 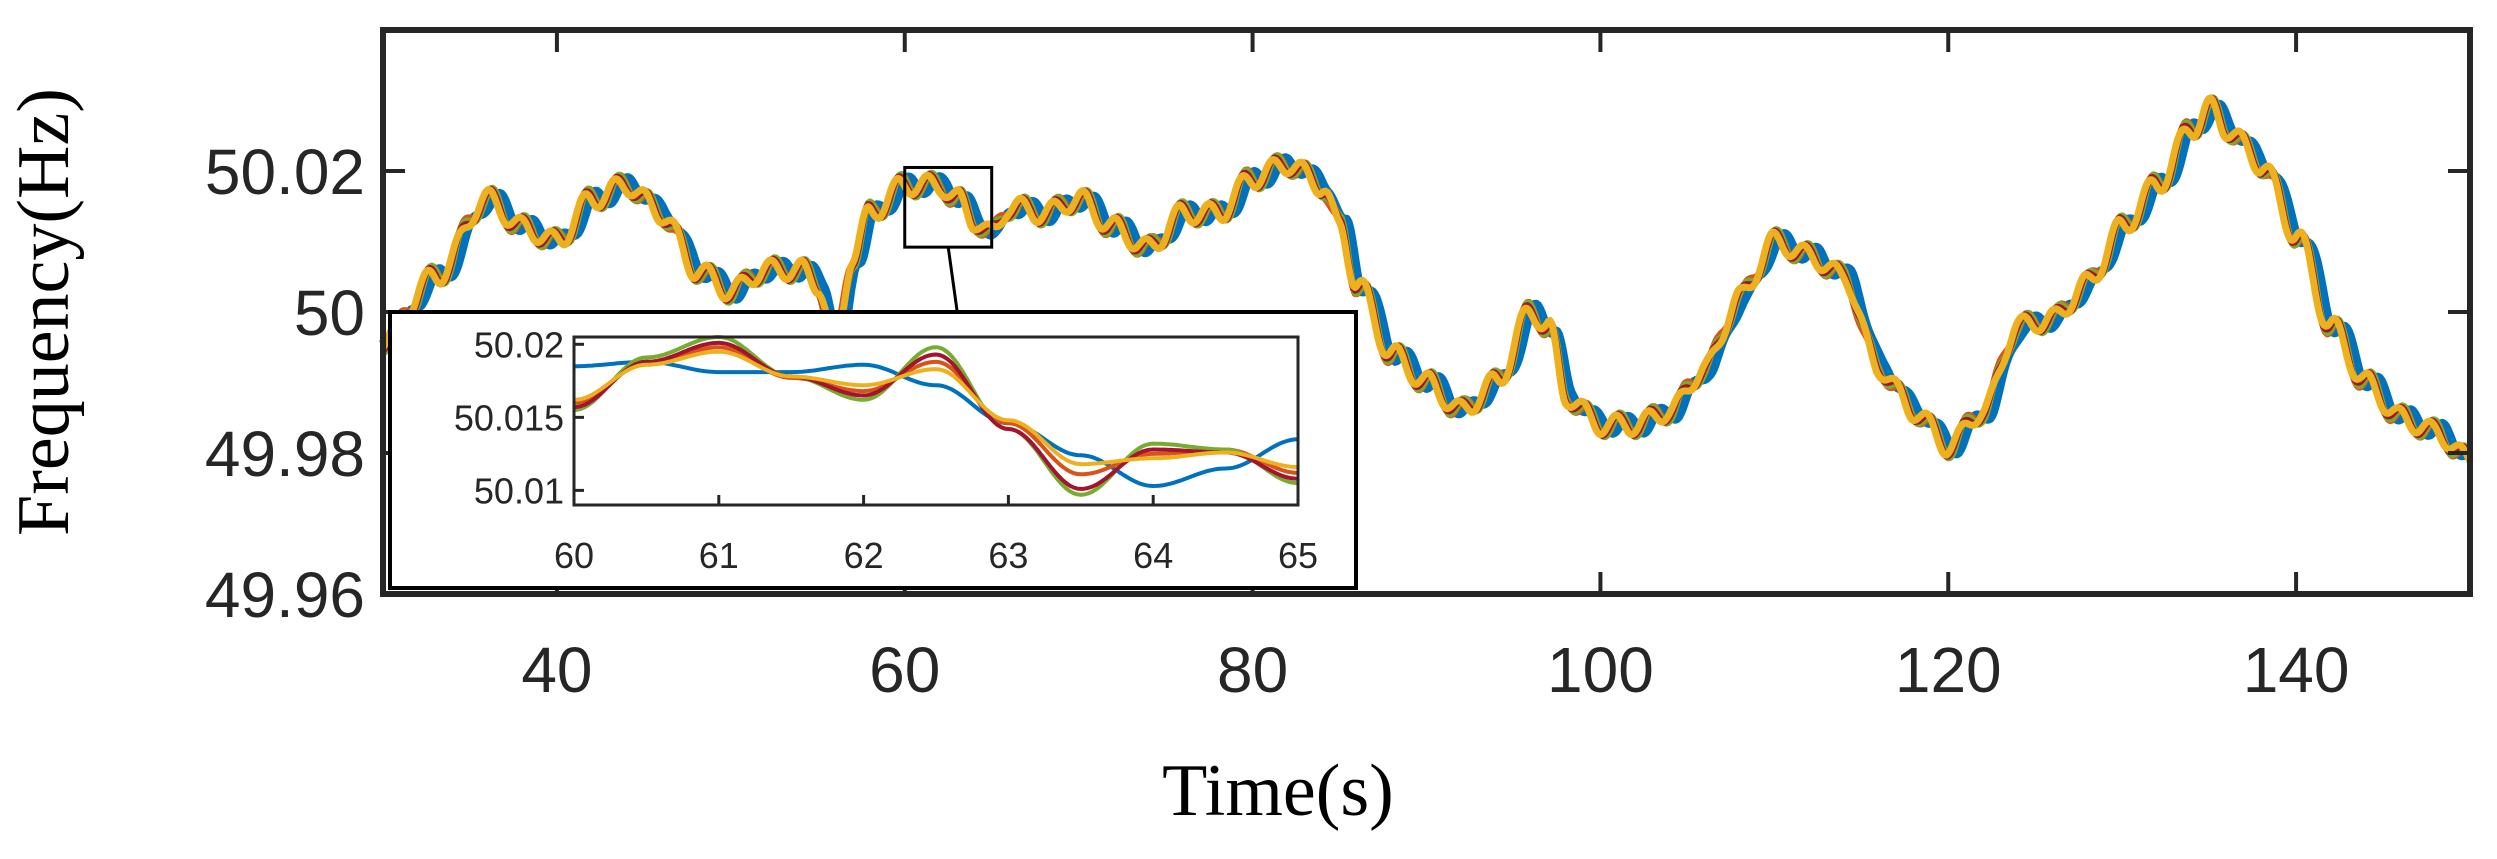 What do you see at coordinates (1600, 670) in the screenshot?
I see `main-x-tick-label: 100` at bounding box center [1600, 670].